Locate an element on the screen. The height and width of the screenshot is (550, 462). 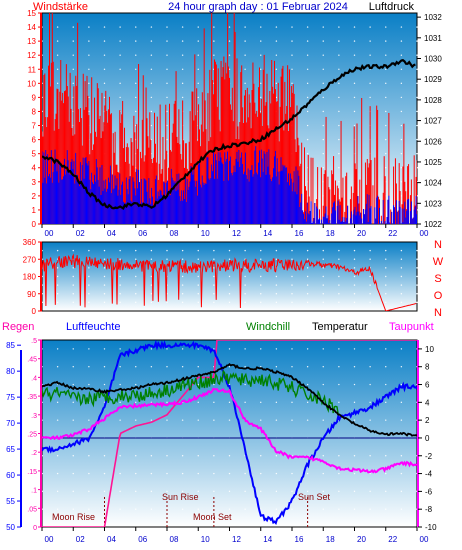
pressure-tick-label: 1024 is located at coordinates (433, 183).